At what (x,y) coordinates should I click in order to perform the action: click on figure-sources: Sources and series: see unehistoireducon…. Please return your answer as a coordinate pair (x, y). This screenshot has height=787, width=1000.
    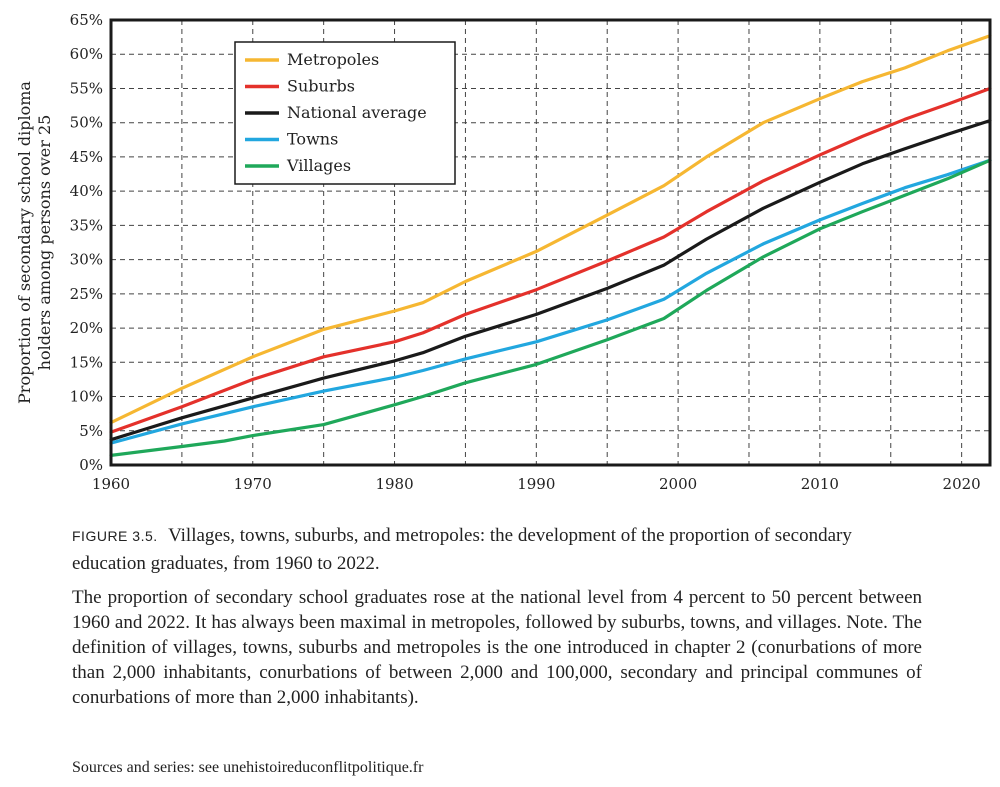
    Looking at the image, I should click on (248, 767).